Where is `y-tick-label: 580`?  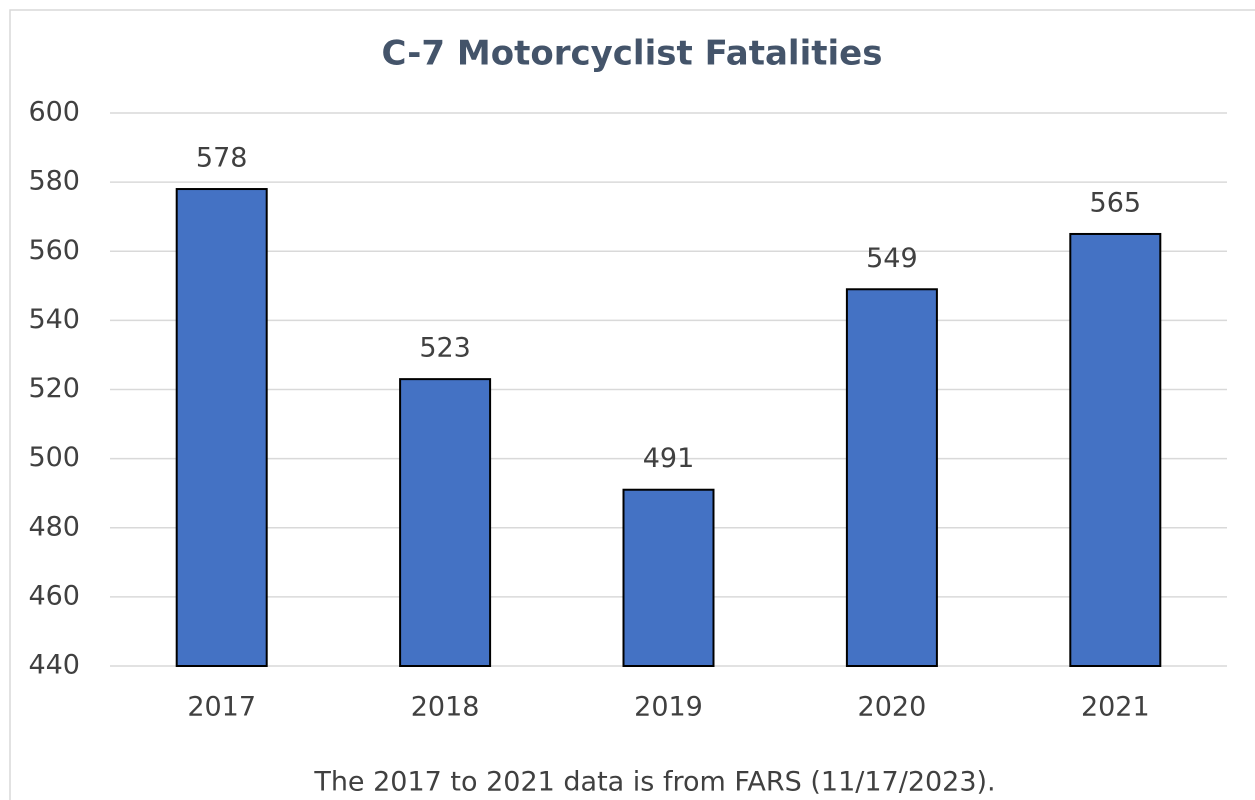 y-tick-label: 580 is located at coordinates (54, 181).